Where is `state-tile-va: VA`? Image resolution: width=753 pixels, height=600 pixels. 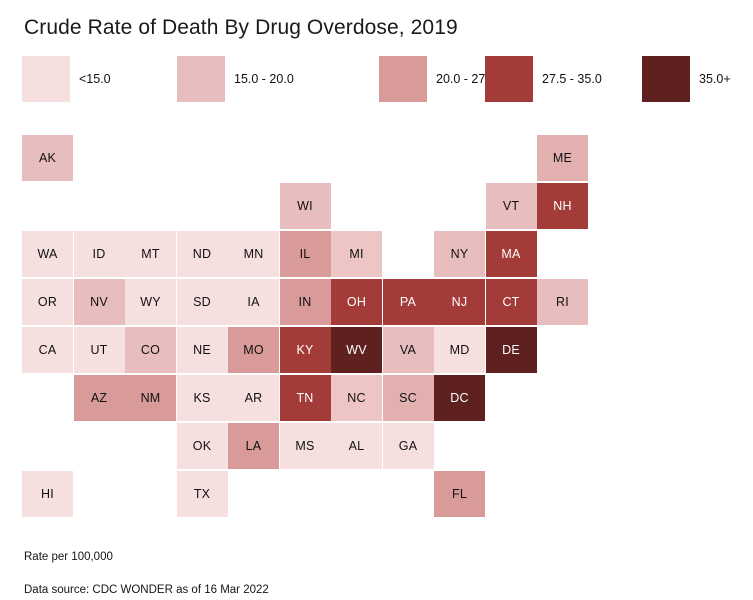
state-tile-va: VA is located at coordinates (408, 350).